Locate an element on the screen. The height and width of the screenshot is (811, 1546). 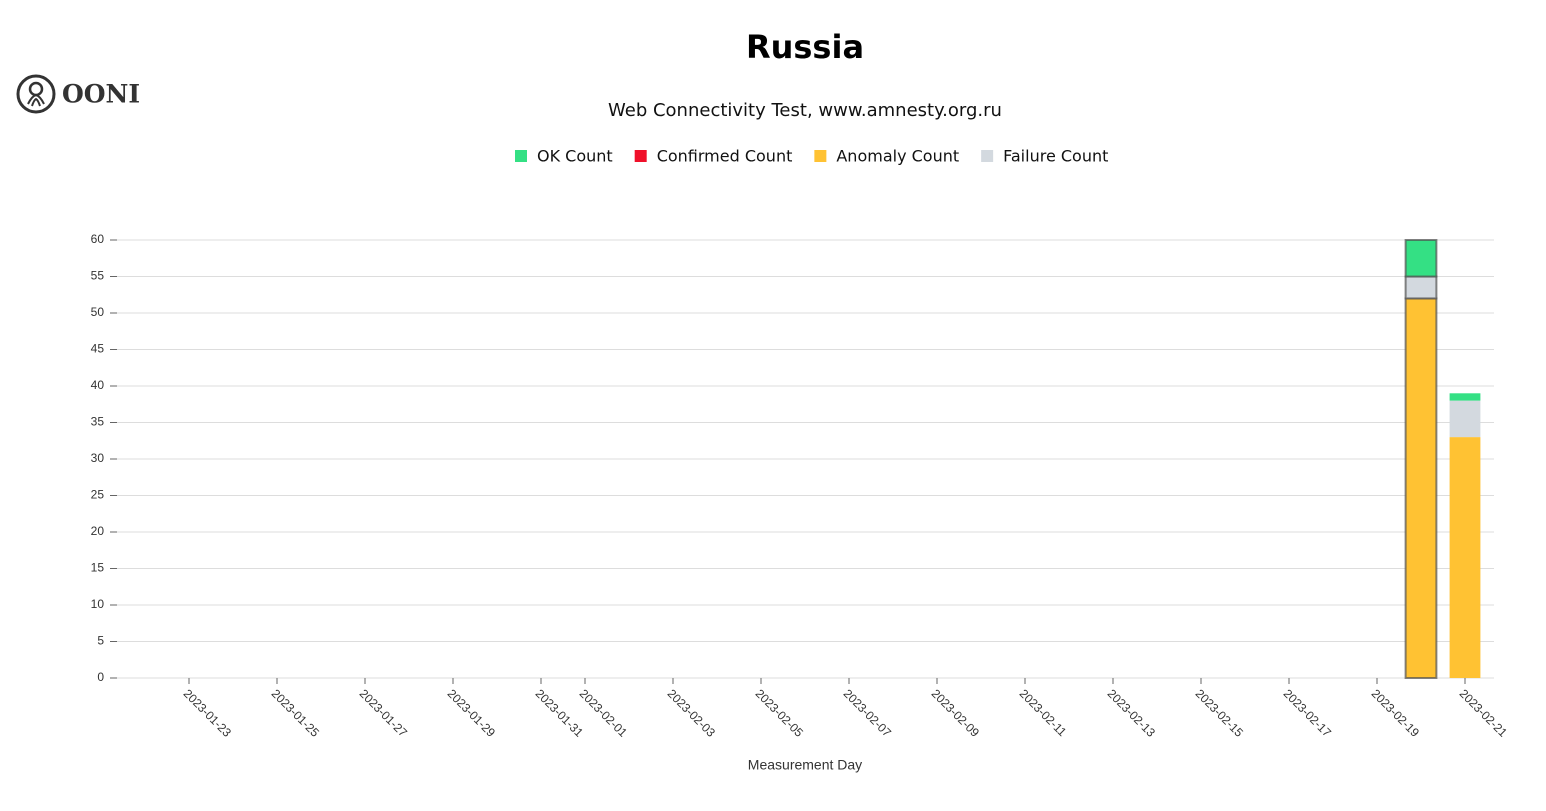
y-tick-label: 45 is located at coordinates (98, 349).